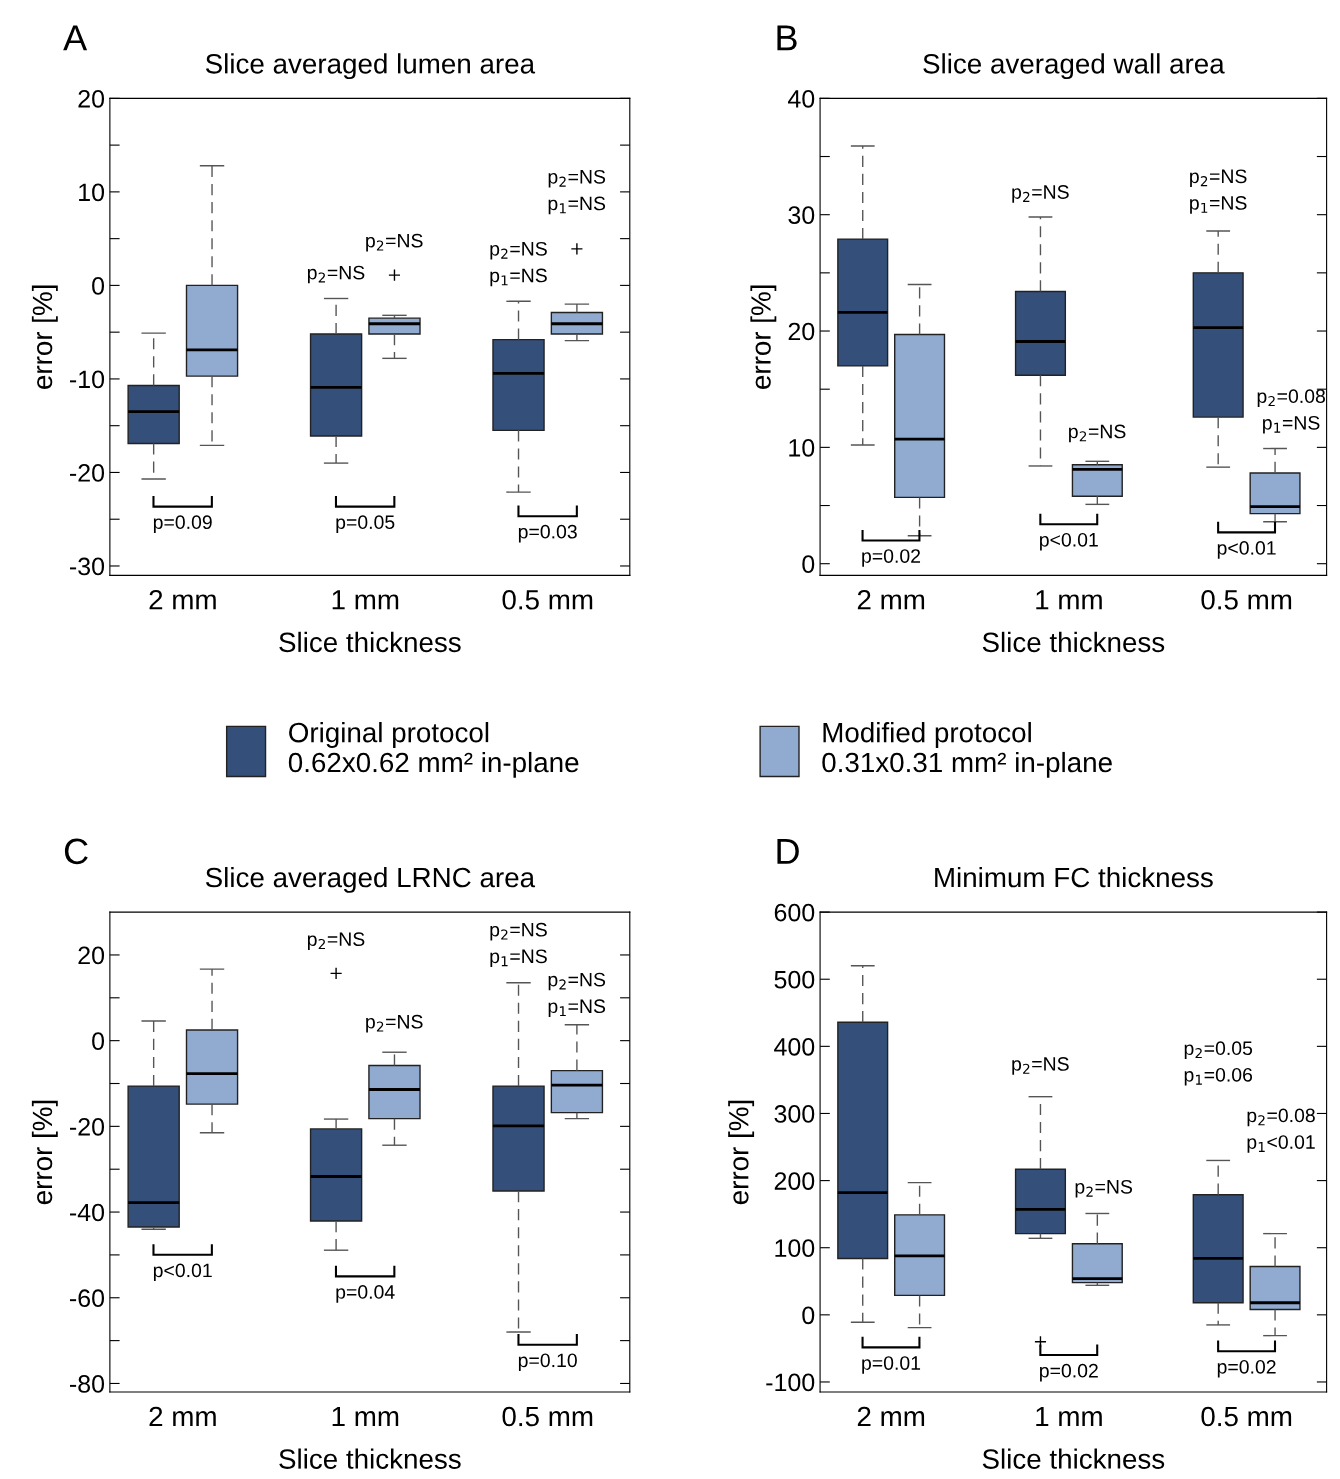 The width and height of the screenshot is (1340, 1479). Describe the element at coordinates (794, 1114) in the screenshot. I see `y-tick-label: 300` at that location.